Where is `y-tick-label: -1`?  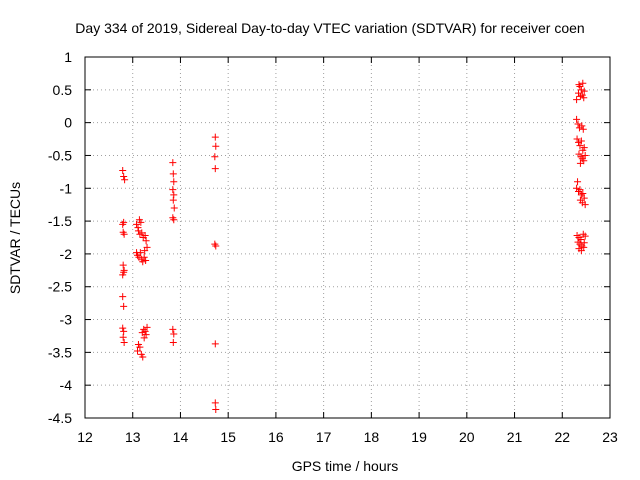 y-tick-label: -1 is located at coordinates (66, 188).